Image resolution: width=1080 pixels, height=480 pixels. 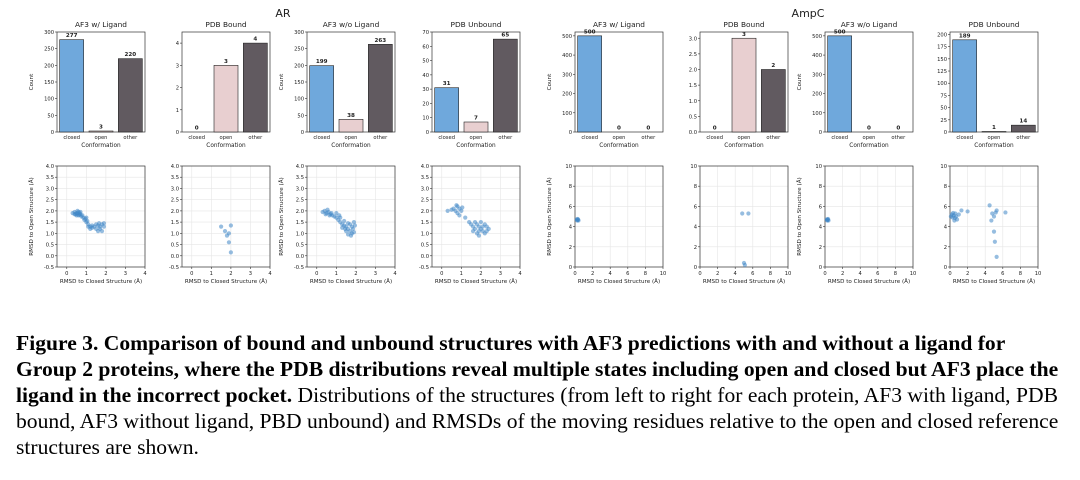 What do you see at coordinates (322, 62) in the screenshot?
I see `bar-value-label: 199` at bounding box center [322, 62].